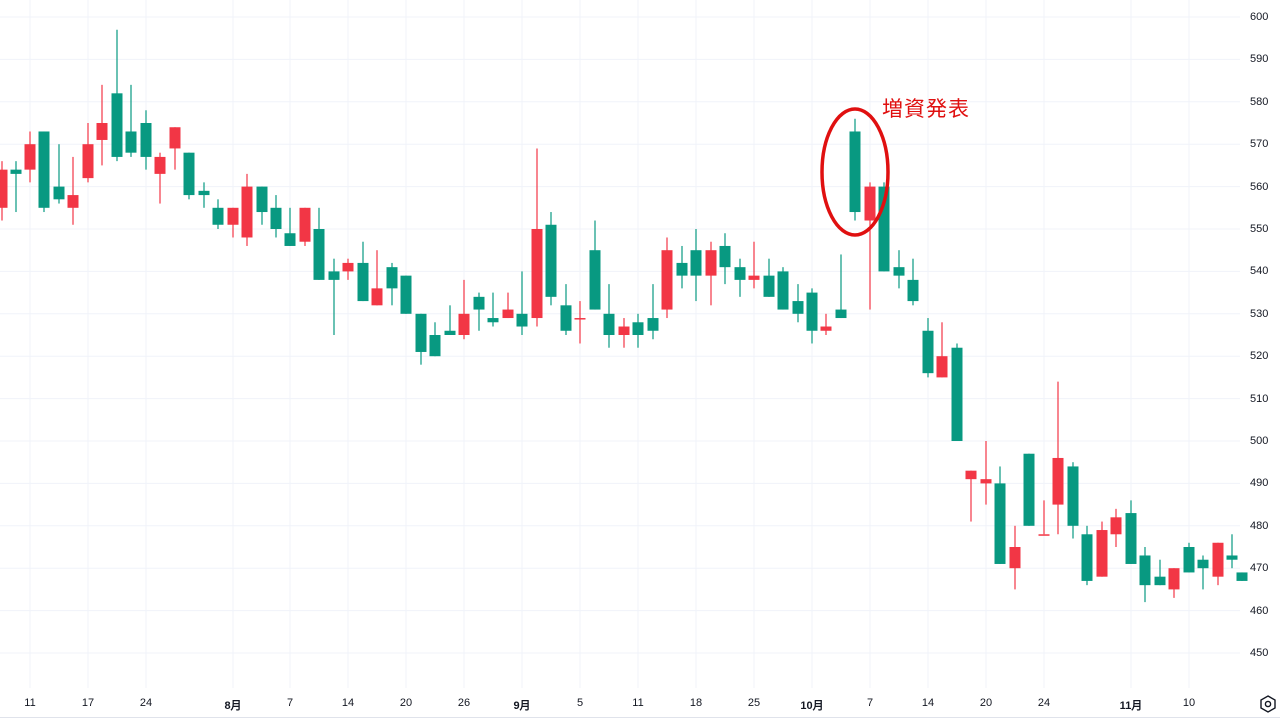  What do you see at coordinates (1268, 704) in the screenshot?
I see `chart-settings-button` at bounding box center [1268, 704].